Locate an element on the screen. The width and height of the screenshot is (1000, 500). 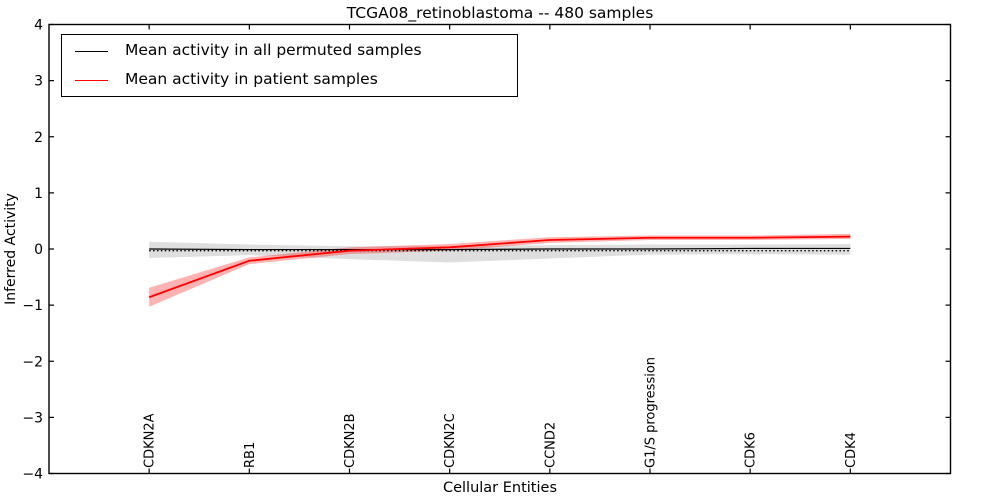
y-tick-label: 2 is located at coordinates (38, 138).